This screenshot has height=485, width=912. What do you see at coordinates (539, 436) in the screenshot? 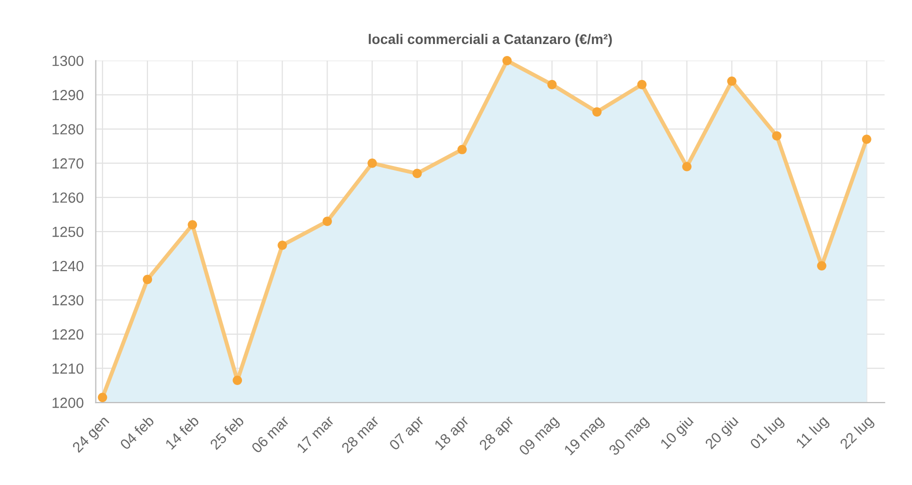
I see `x-tick-label: 09 mag` at bounding box center [539, 436].